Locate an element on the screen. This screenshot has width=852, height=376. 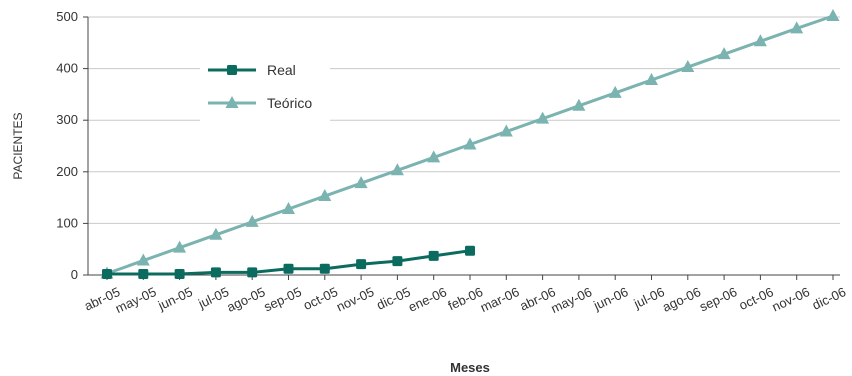
y-tick-label: 100 is located at coordinates (67, 222).